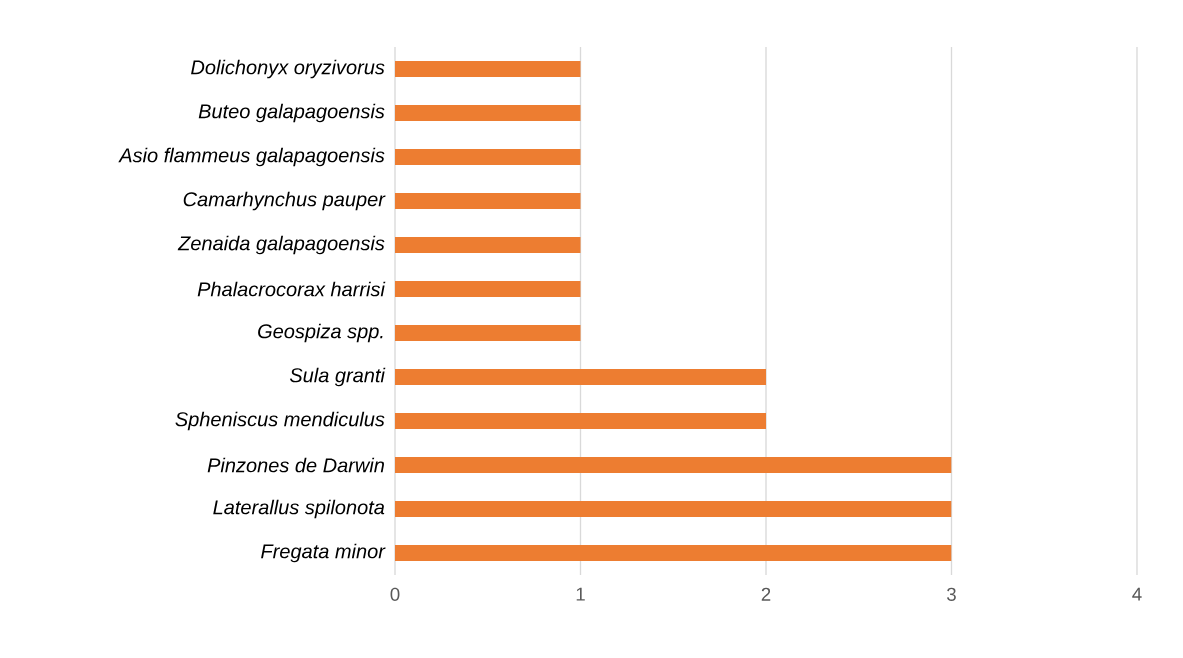 This screenshot has height=658, width=1183. I want to click on y-tick-label: Sula granti, so click(337, 377).